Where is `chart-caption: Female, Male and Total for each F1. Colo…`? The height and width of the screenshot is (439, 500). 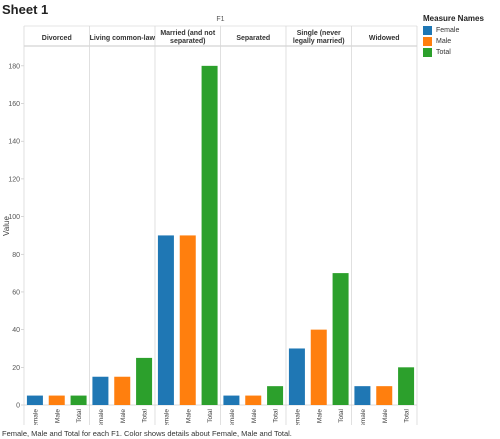
chart-caption: Female, Male and Total for each F1. Colo… is located at coordinates (147, 433).